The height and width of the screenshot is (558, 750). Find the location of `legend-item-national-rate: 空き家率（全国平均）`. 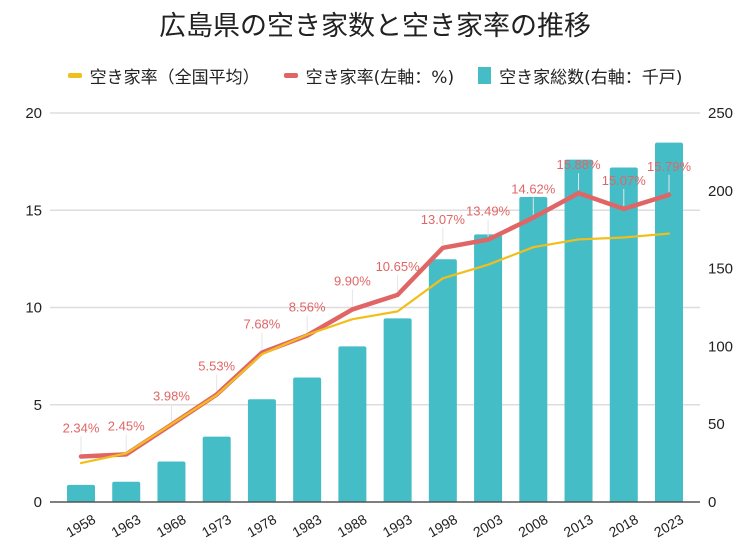

legend-item-national-rate: 空き家率（全国平均） is located at coordinates (163, 75).